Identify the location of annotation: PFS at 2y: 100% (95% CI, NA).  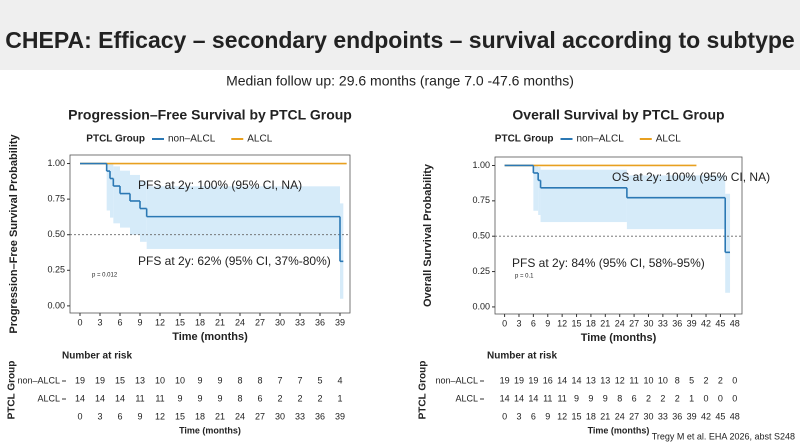
(220, 185).